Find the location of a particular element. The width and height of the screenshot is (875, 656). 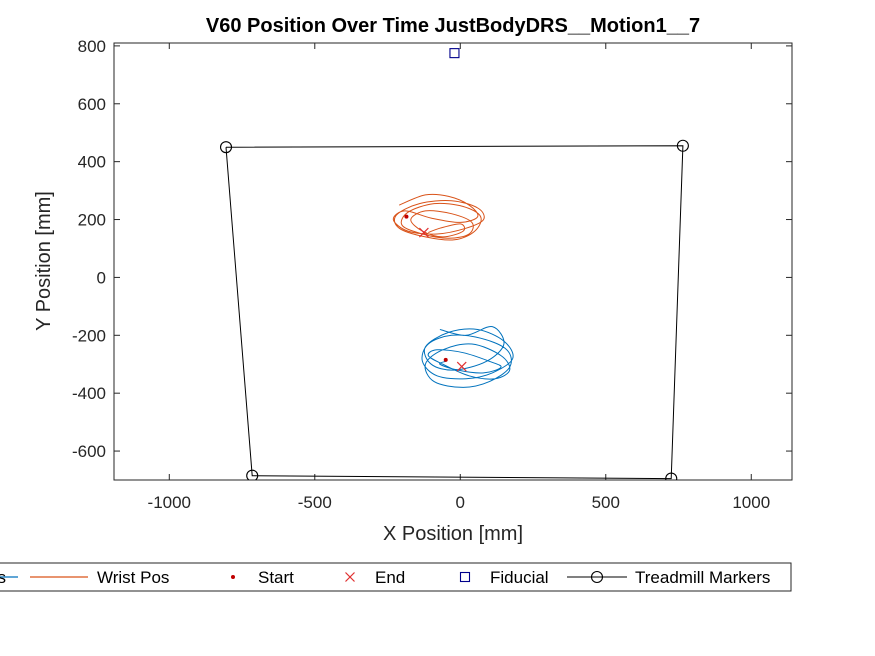

legend-label: Wrist Pos is located at coordinates (133, 577).